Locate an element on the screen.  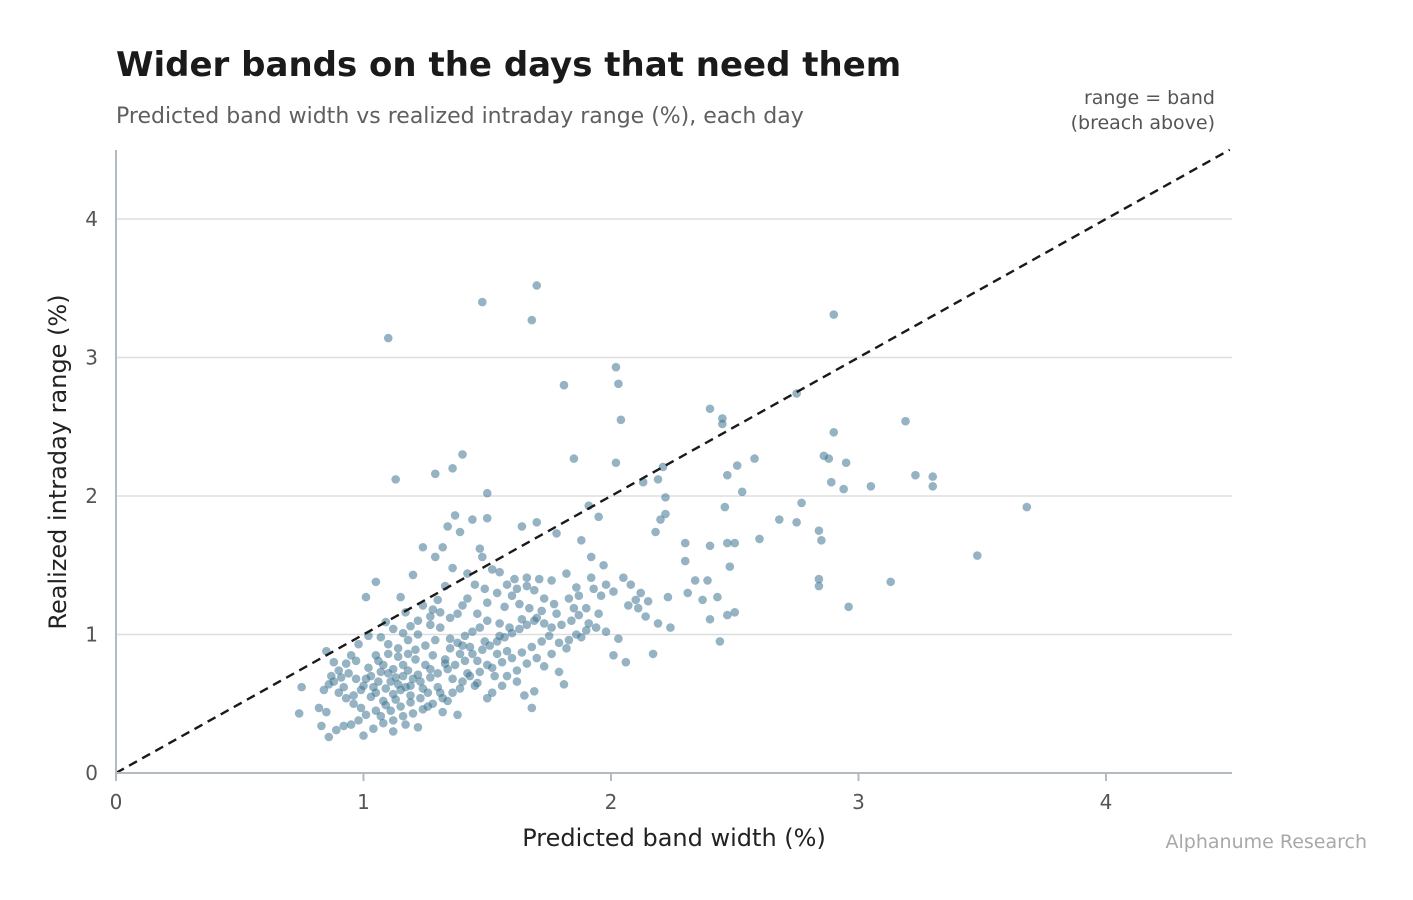
y-tick-label: 3 is located at coordinates (91, 358).